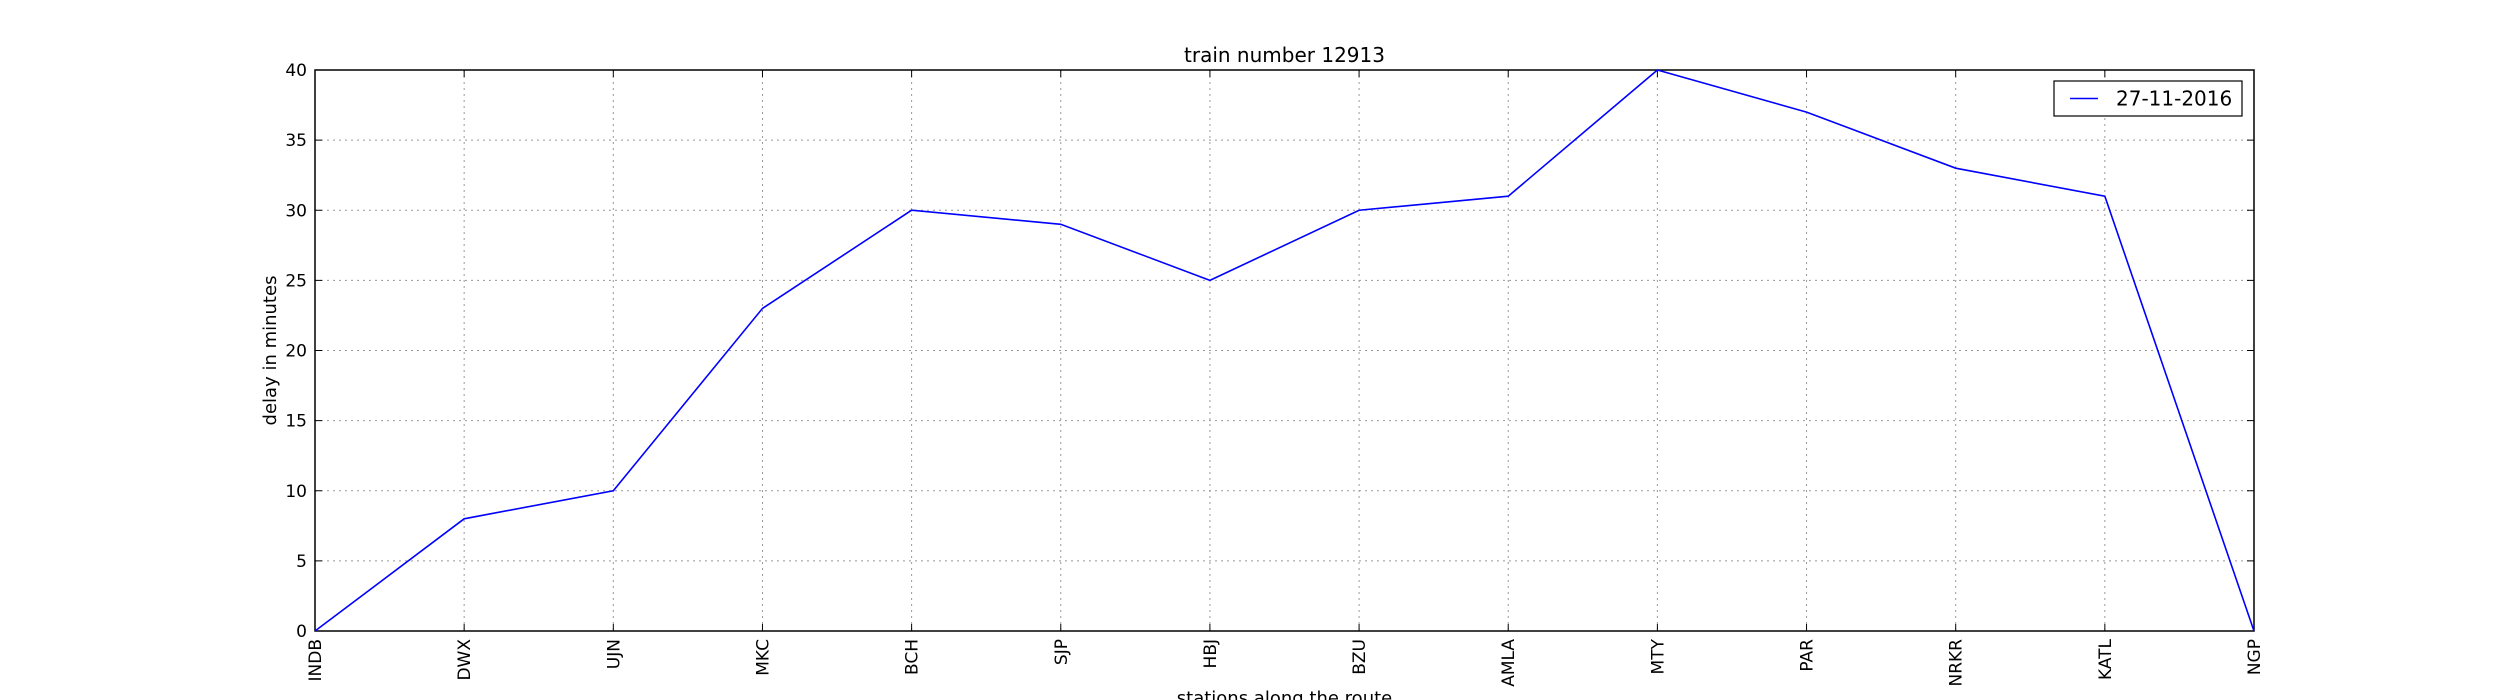 Image resolution: width=2500 pixels, height=700 pixels. What do you see at coordinates (2255, 657) in the screenshot?
I see `x-tick-label: NGP` at bounding box center [2255, 657].